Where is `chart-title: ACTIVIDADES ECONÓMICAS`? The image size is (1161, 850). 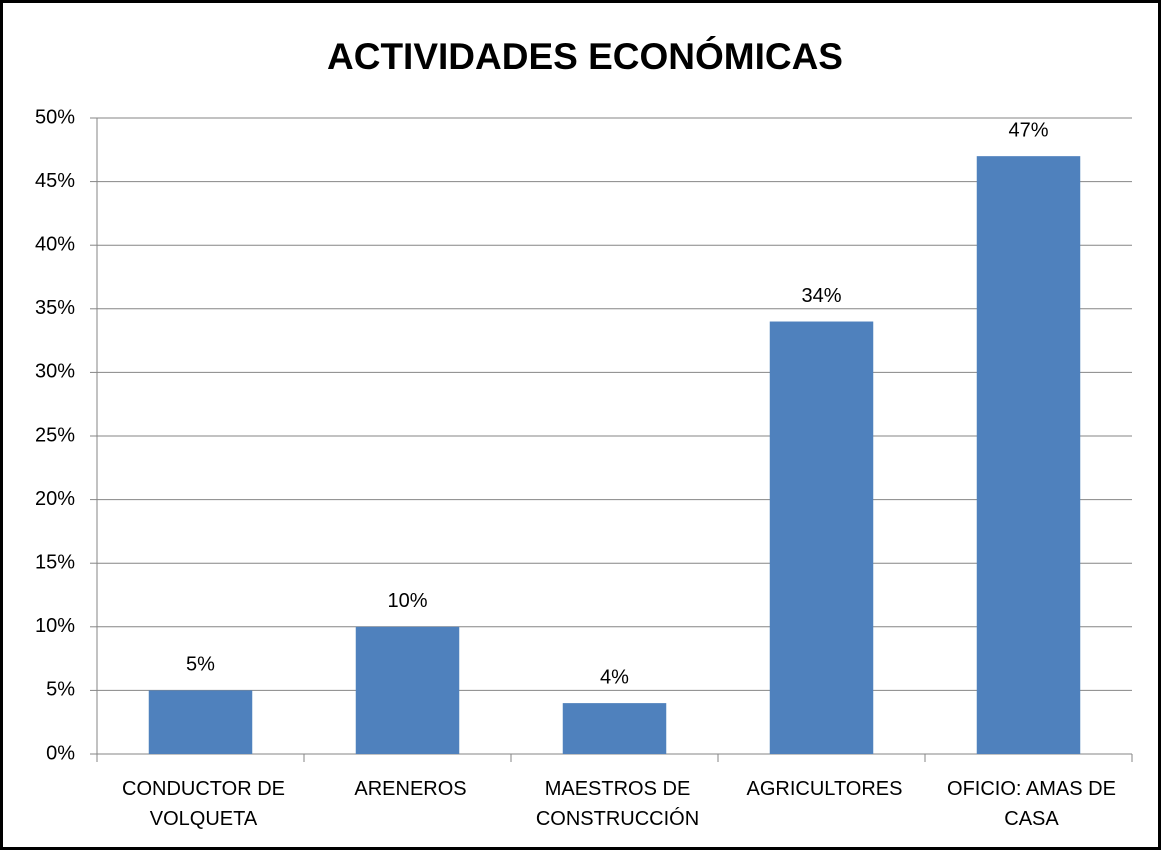
chart-title: ACTIVIDADES ECONÓMICAS is located at coordinates (585, 56).